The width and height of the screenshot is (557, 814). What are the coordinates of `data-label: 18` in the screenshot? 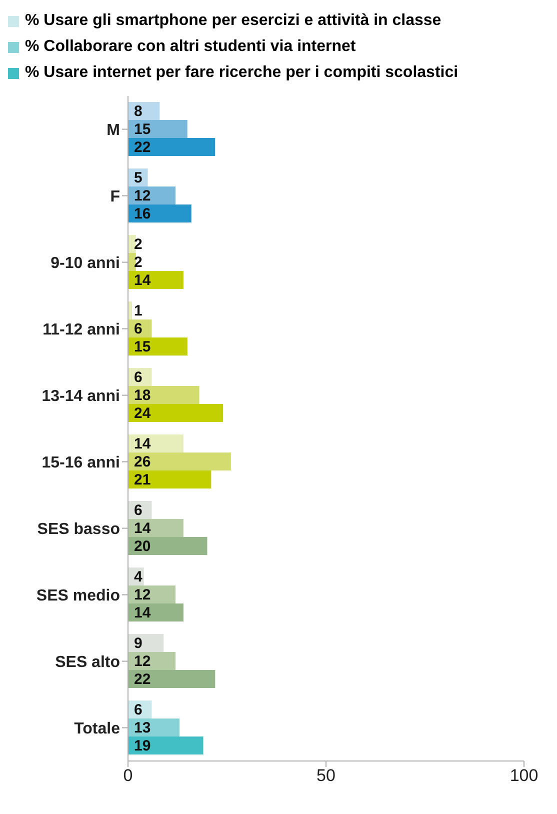 It's located at (142, 395).